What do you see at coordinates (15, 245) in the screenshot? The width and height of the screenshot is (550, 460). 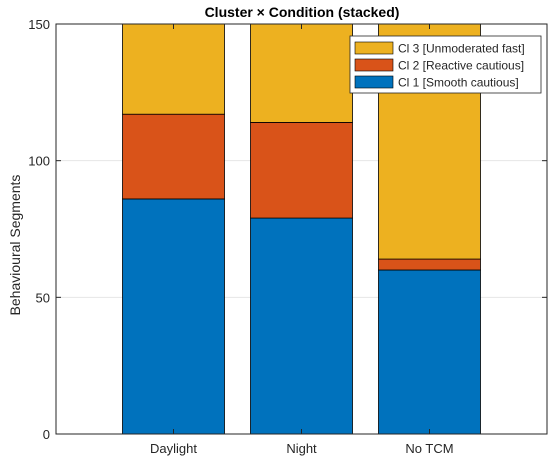 I see `y-axis-label: Behavioural Segments` at bounding box center [15, 245].